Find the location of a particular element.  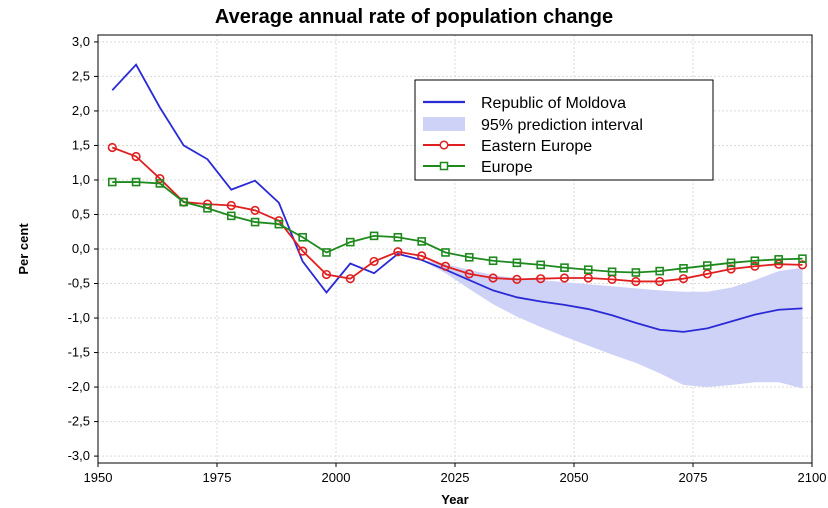

x-tick-label: 2075 is located at coordinates (693, 477).